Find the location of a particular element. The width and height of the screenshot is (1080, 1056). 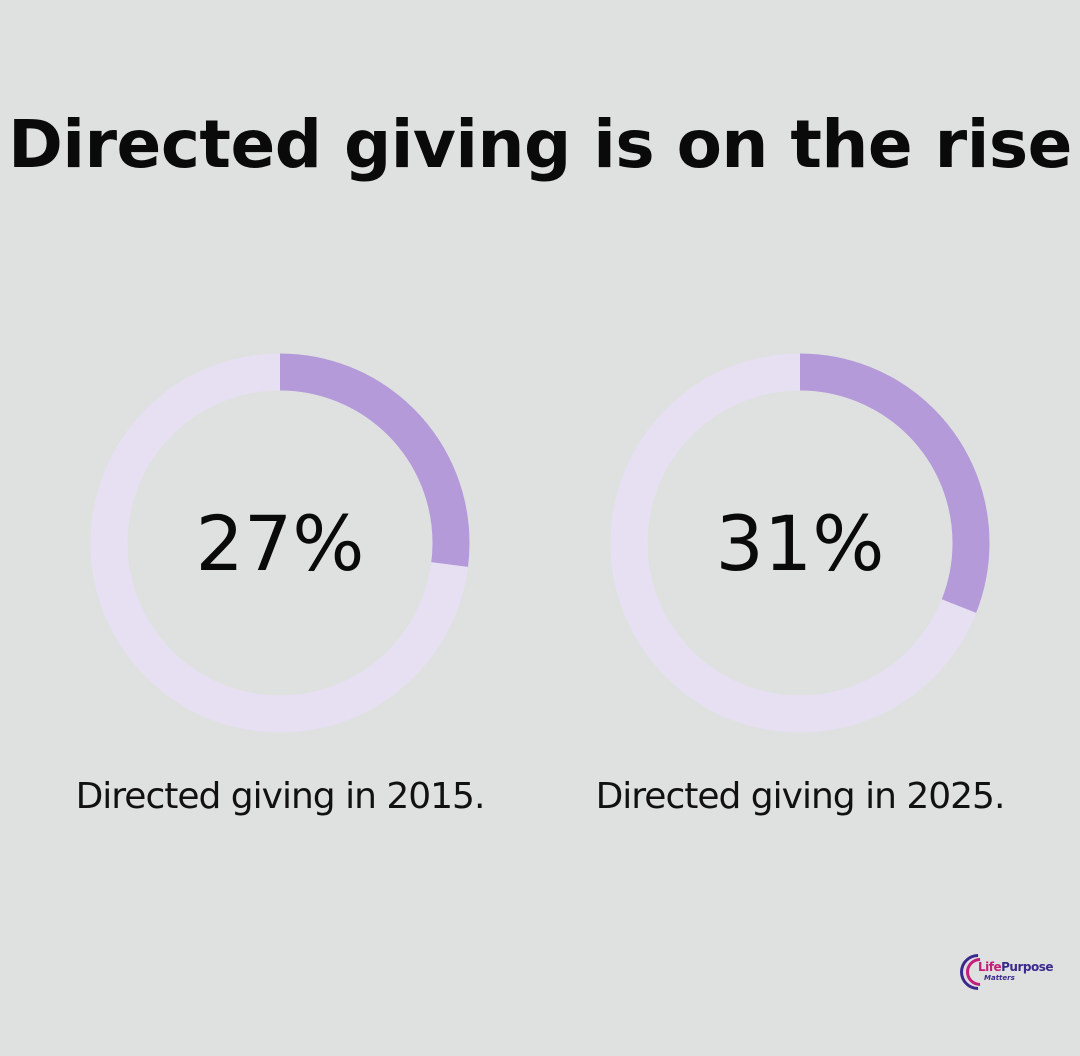

brand-logo: LifePurpose Matters is located at coordinates (1002, 972).